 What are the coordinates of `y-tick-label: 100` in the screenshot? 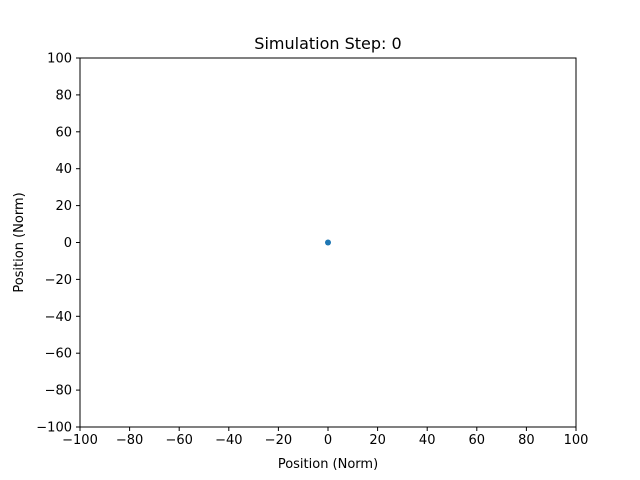 It's located at (59, 59).